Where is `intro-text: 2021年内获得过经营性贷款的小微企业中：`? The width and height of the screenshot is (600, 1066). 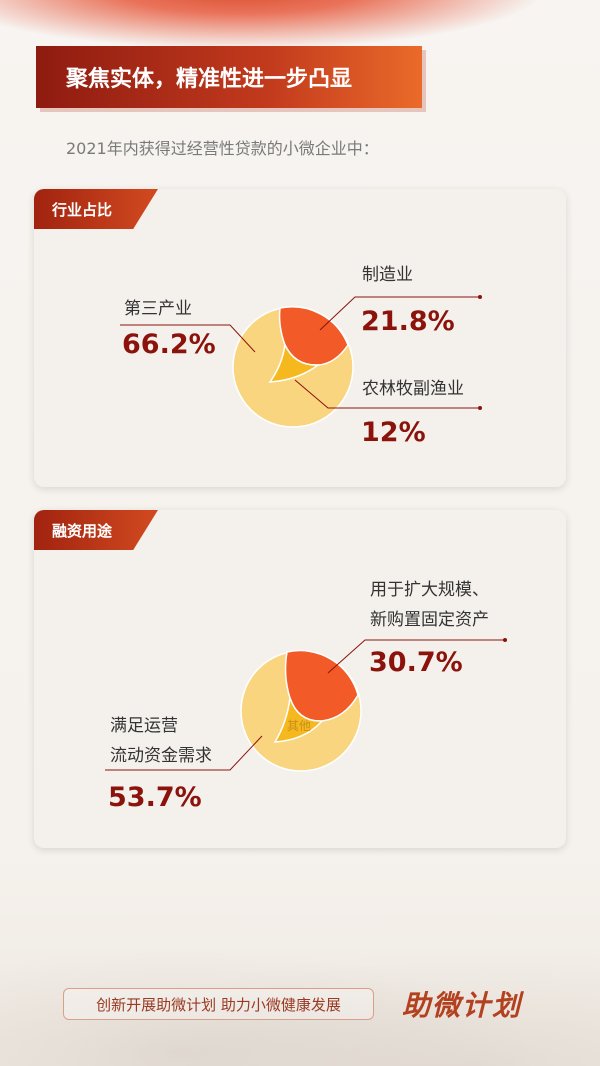 intro-text: 2021年内获得过经营性贷款的小微企业中： is located at coordinates (222, 148).